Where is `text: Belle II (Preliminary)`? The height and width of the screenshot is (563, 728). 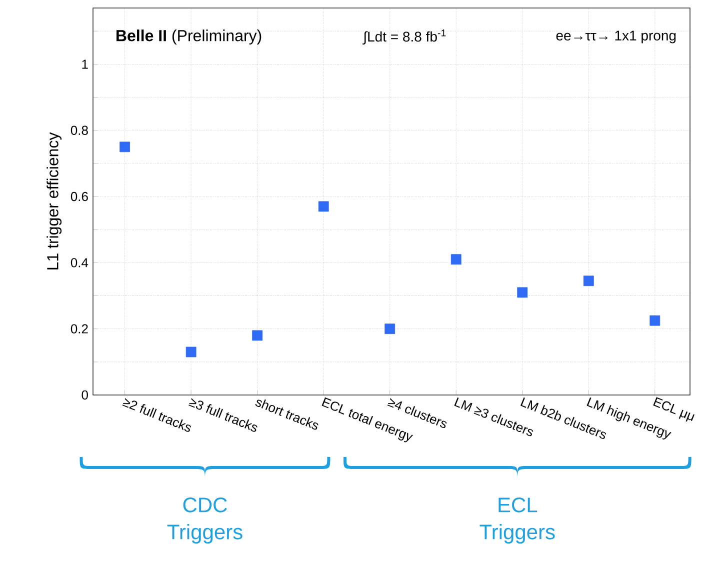
text: Belle II (Preliminary) is located at coordinates (189, 37).